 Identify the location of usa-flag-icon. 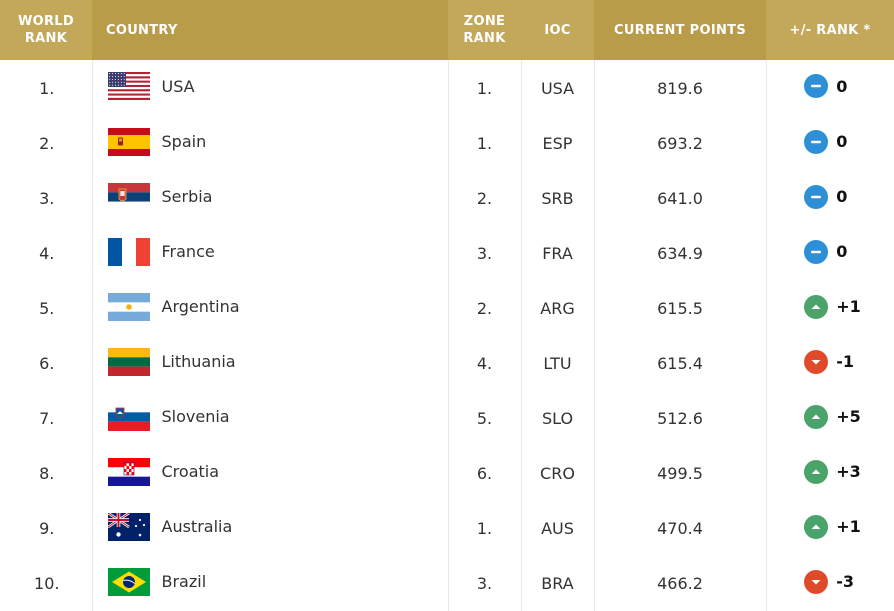
(128, 86).